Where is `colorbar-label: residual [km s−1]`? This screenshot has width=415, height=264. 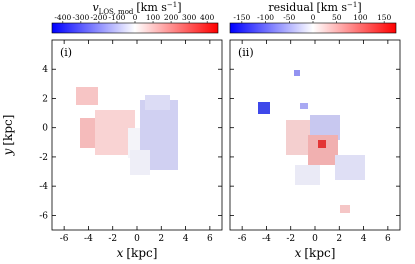
colorbar-label: residual [km s−1] is located at coordinates (314, 7).